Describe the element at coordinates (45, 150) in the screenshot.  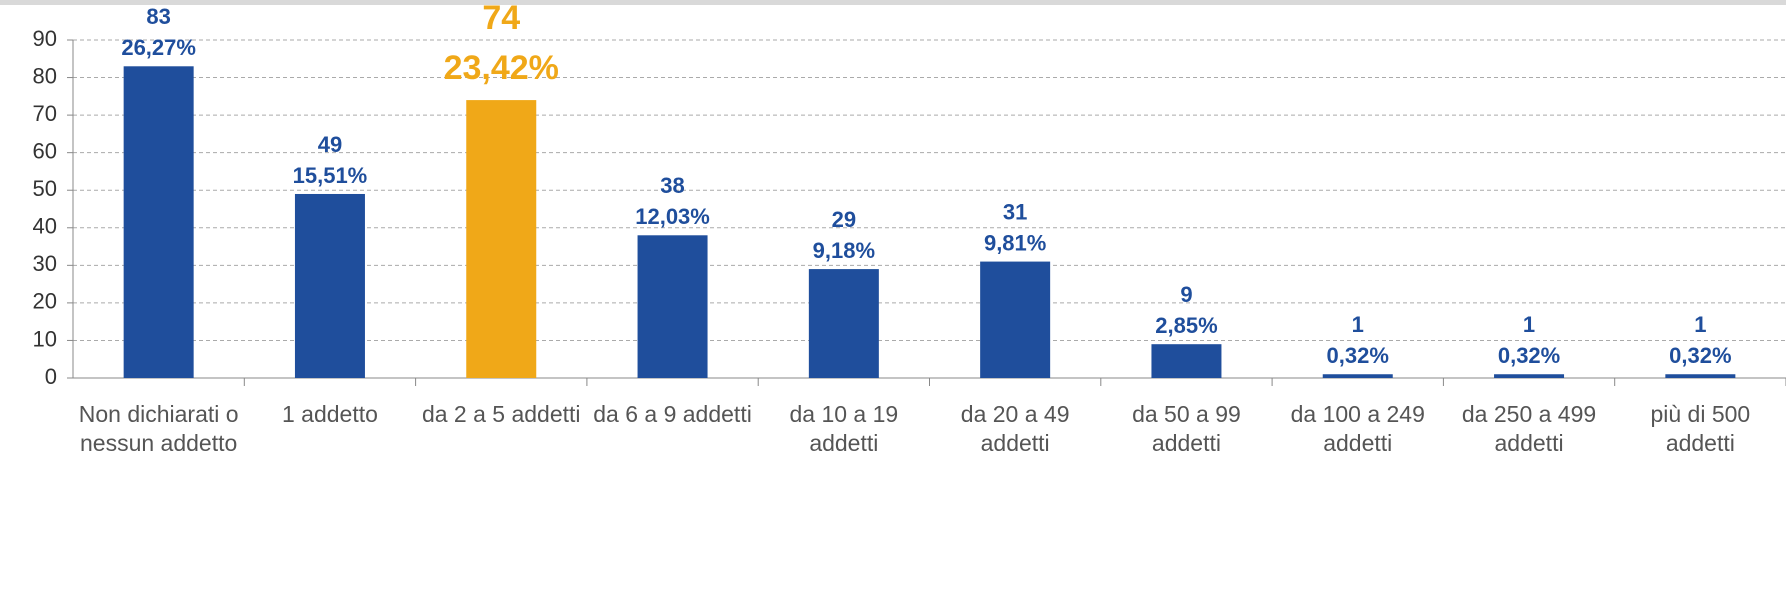
I see `y-tick-label: 60` at that location.